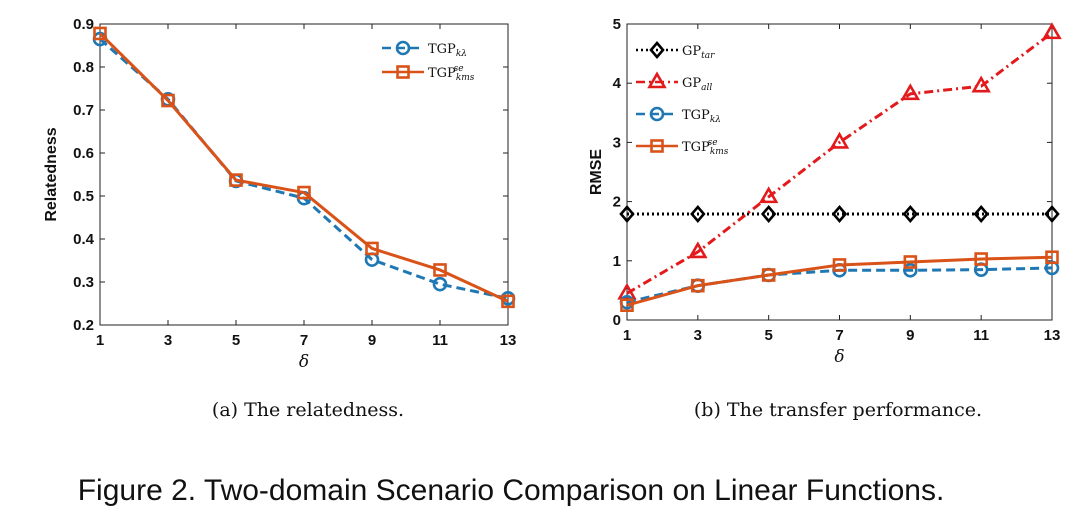  Describe the element at coordinates (617, 202) in the screenshot. I see `y-tick-label: 2` at that location.